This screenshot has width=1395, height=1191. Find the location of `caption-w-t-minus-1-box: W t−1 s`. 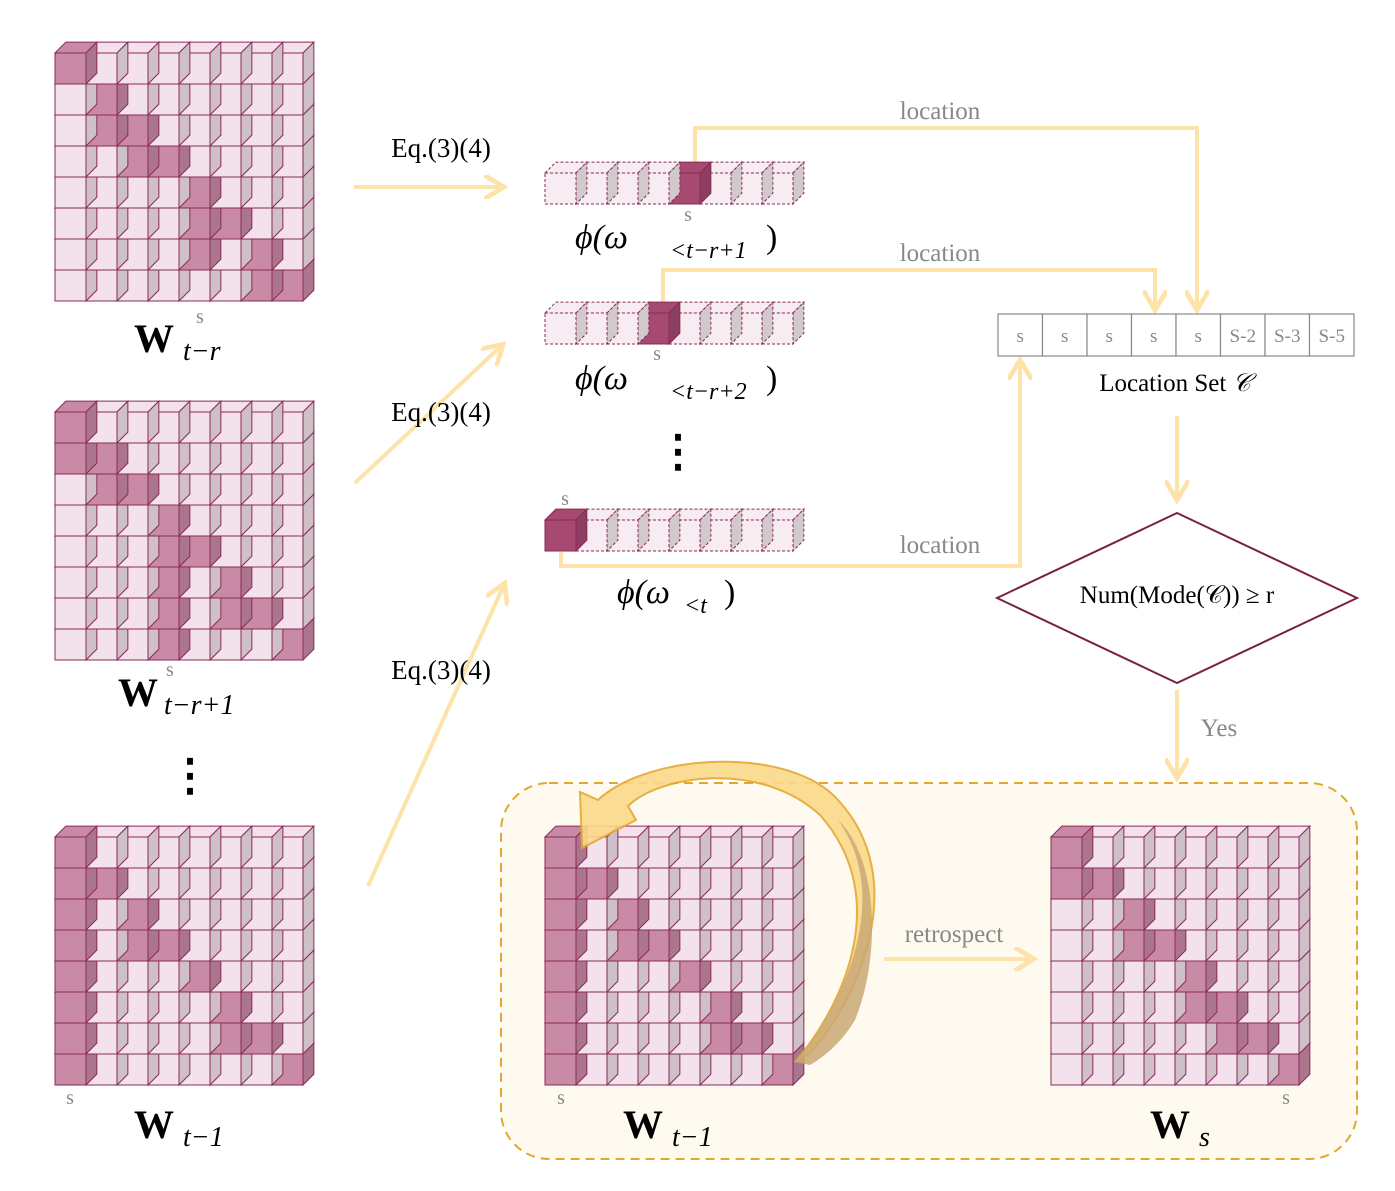

caption-w-t-minus-1-box: W t−1 s is located at coordinates (635, 1120).